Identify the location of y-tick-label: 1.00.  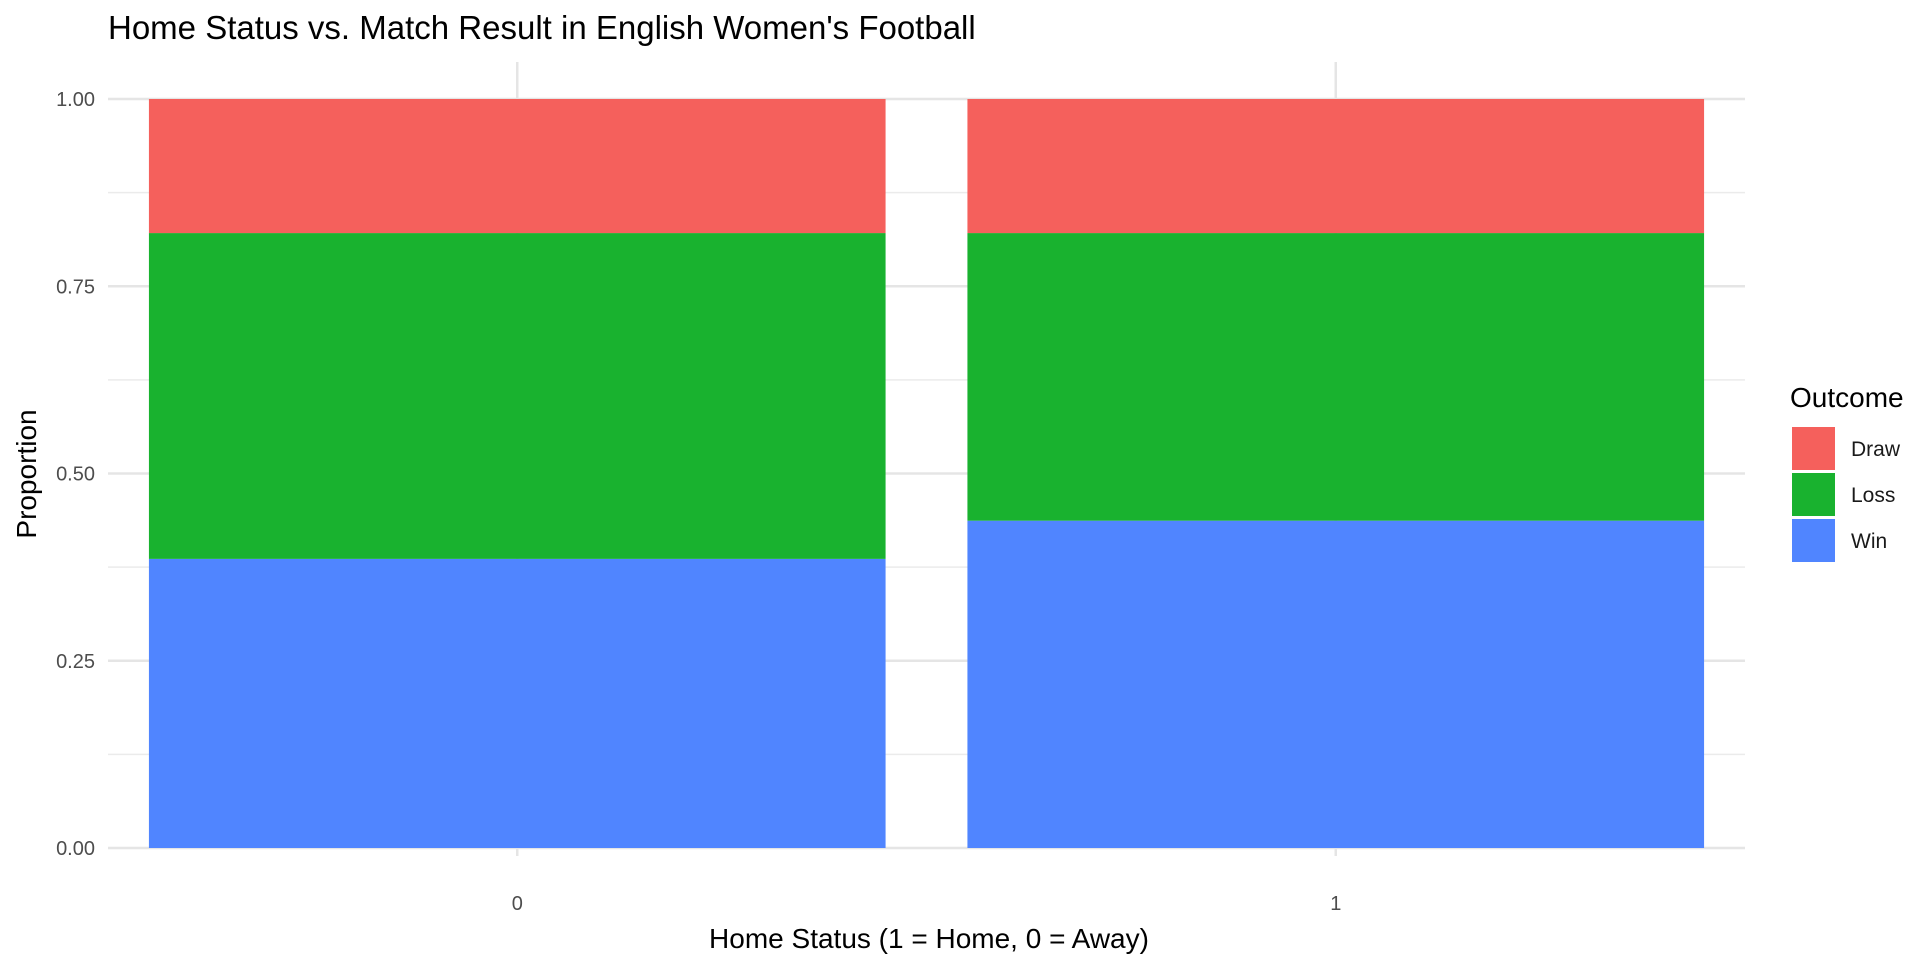
(75, 100).